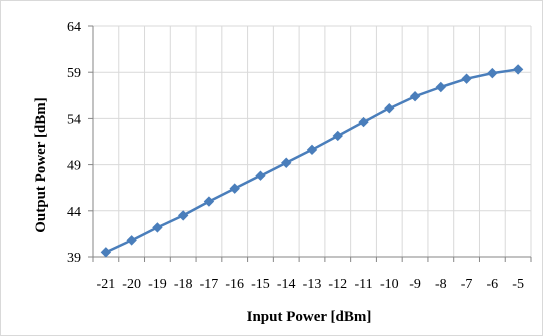 This screenshot has width=543, height=336. What do you see at coordinates (74, 212) in the screenshot?
I see `y-tick-label: 44` at bounding box center [74, 212].